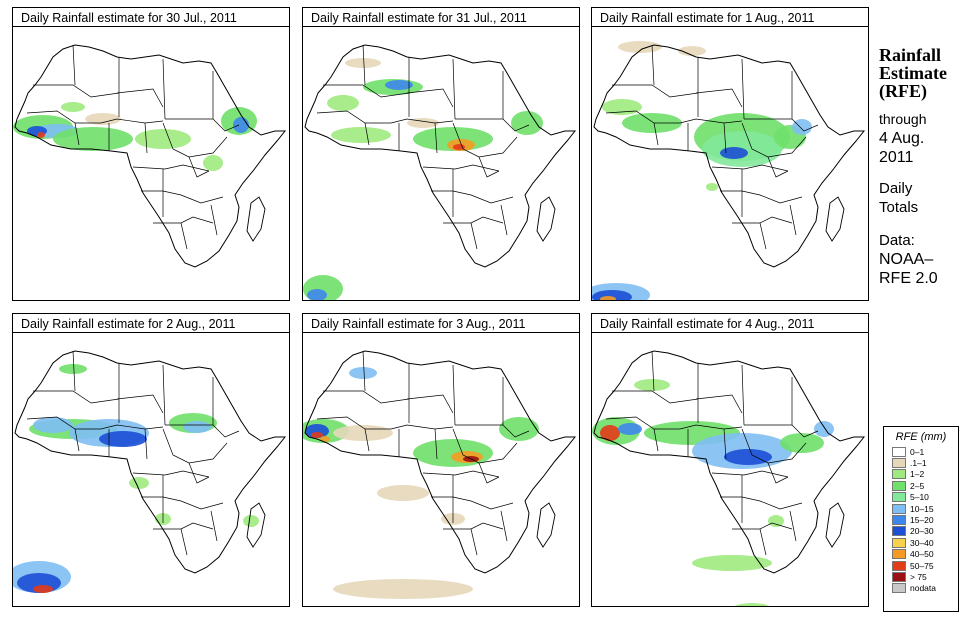 The image size is (967, 626). I want to click on legend-entry: 40–50, so click(921, 554).